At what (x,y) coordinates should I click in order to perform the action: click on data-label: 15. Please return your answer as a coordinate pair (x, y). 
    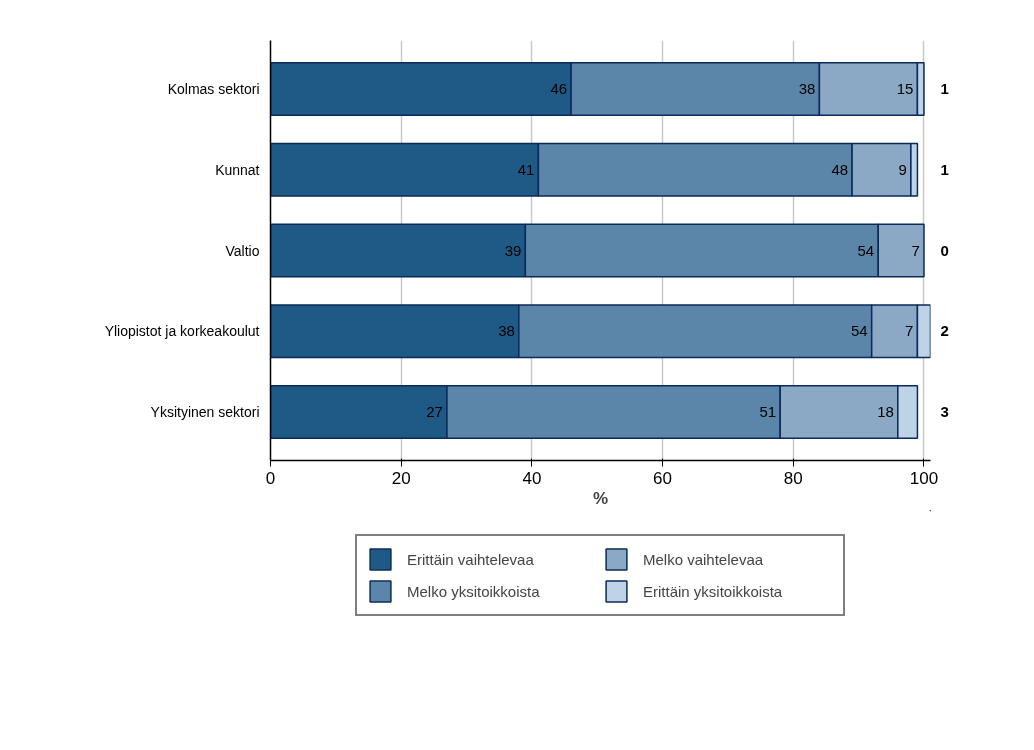
    Looking at the image, I should click on (905, 88).